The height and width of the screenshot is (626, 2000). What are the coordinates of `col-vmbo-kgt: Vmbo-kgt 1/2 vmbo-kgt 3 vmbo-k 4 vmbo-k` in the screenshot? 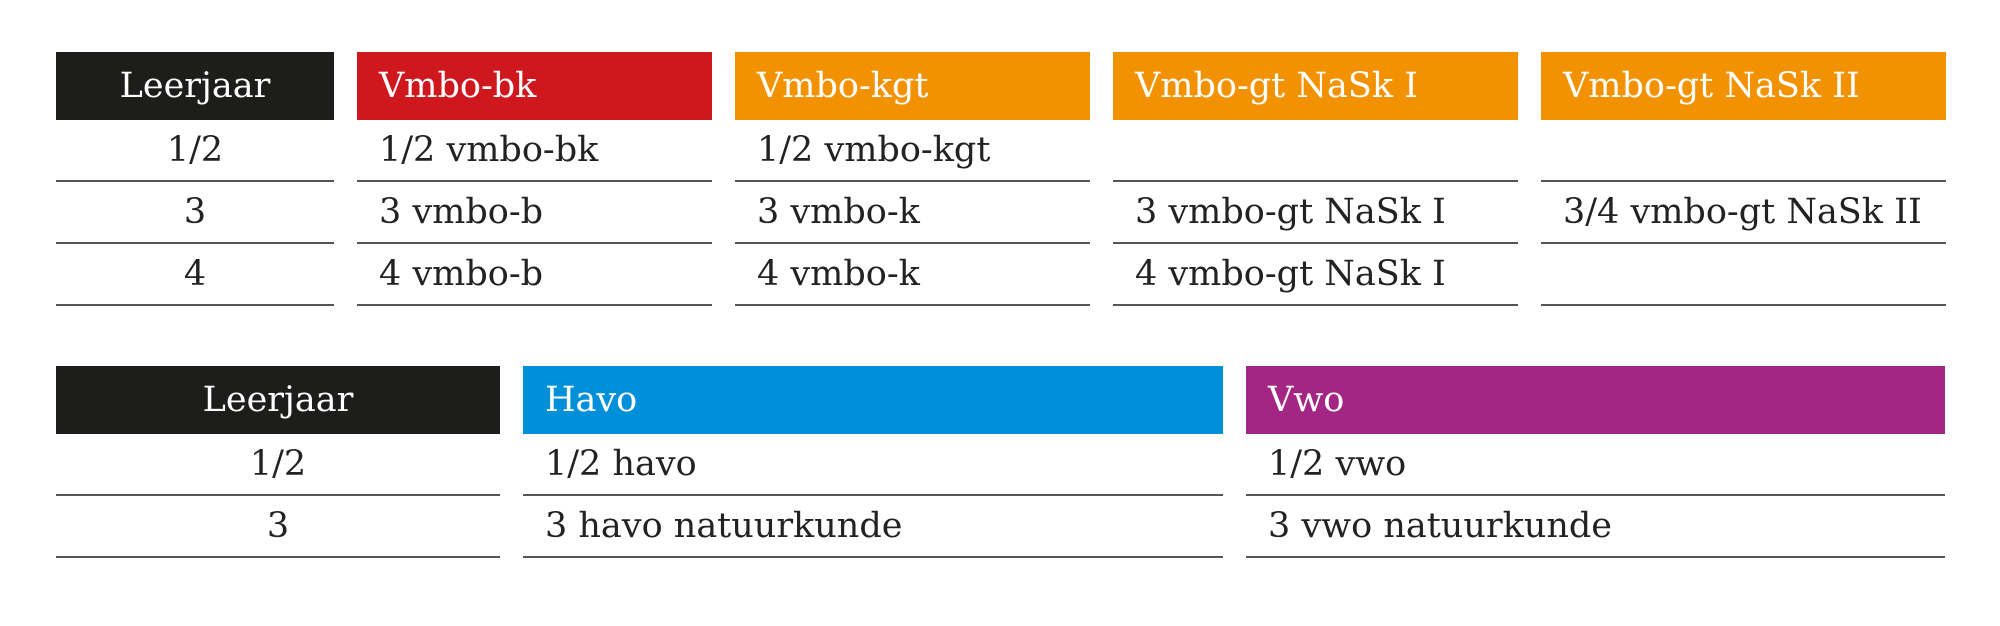 It's located at (912, 179).